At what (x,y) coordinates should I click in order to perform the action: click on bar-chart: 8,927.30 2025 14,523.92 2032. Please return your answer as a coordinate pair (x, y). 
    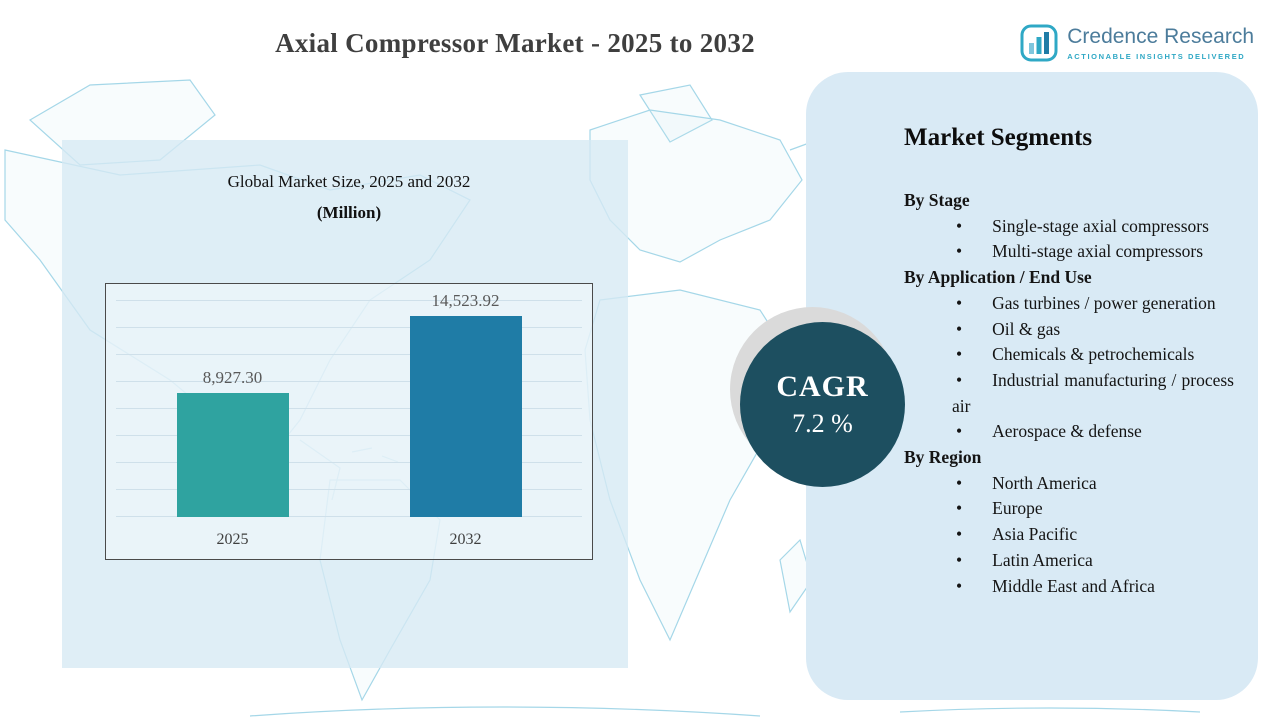
    Looking at the image, I should click on (349, 419).